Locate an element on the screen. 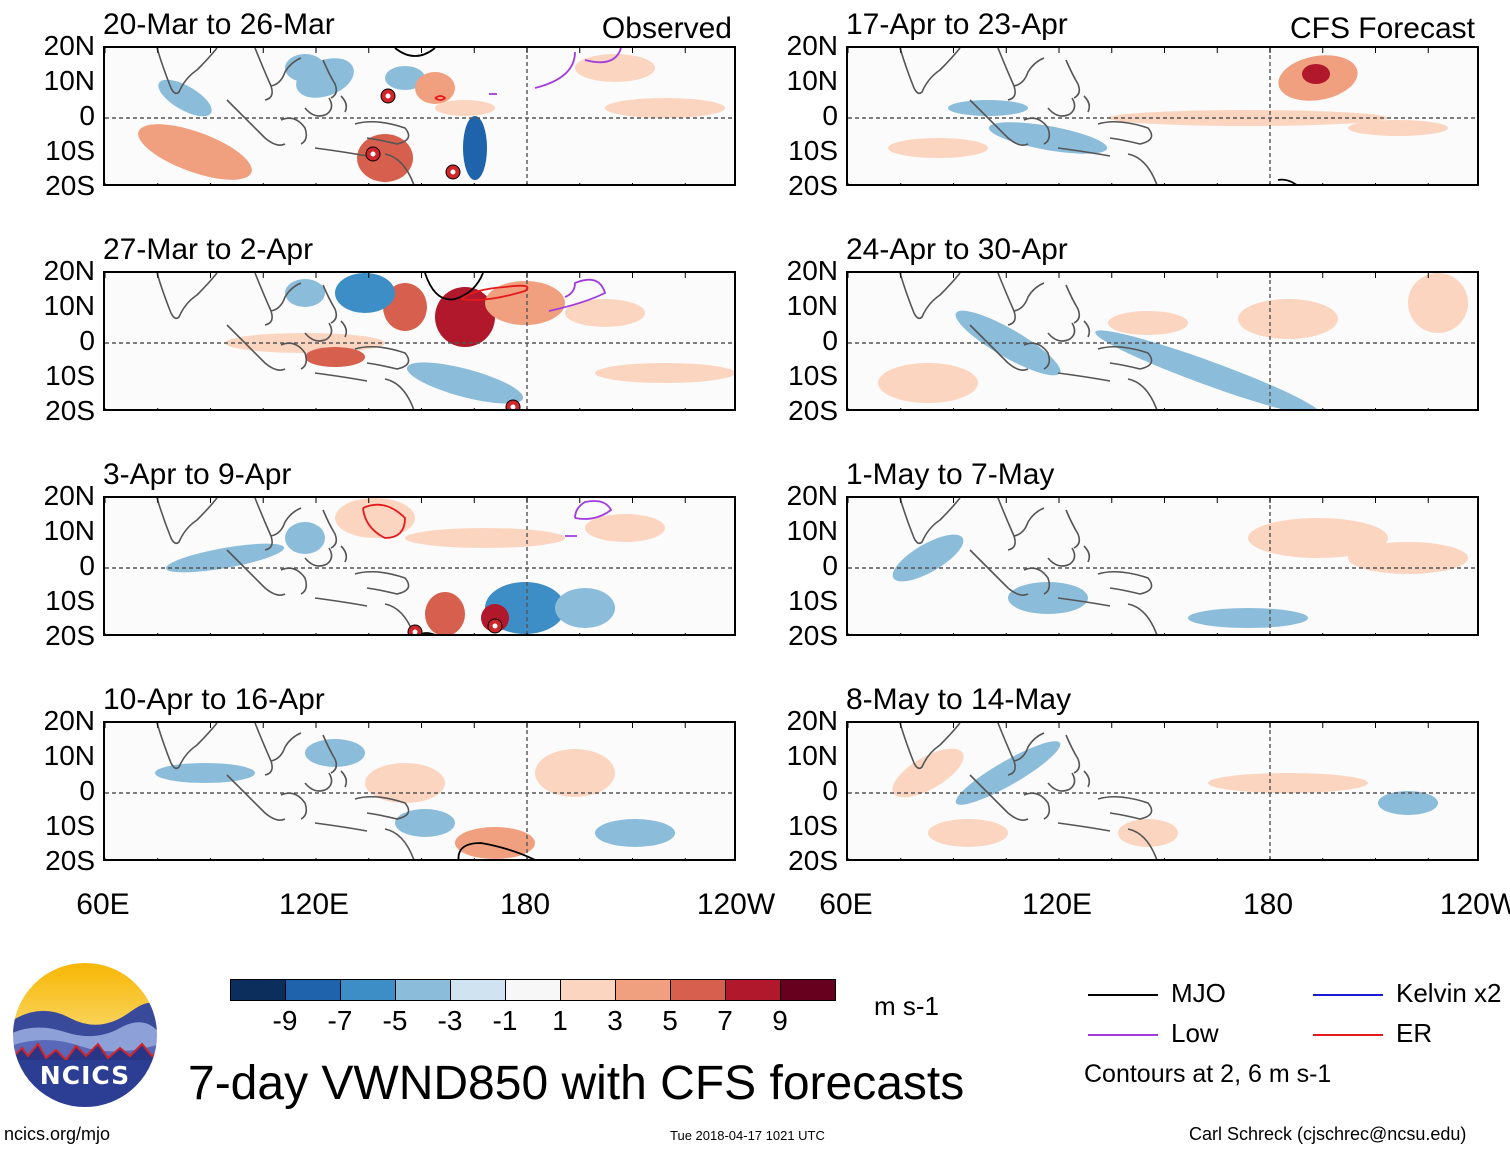 This screenshot has width=1510, height=1149. chart-title: 7-day VWND850 with CFS forecasts is located at coordinates (576, 1083).